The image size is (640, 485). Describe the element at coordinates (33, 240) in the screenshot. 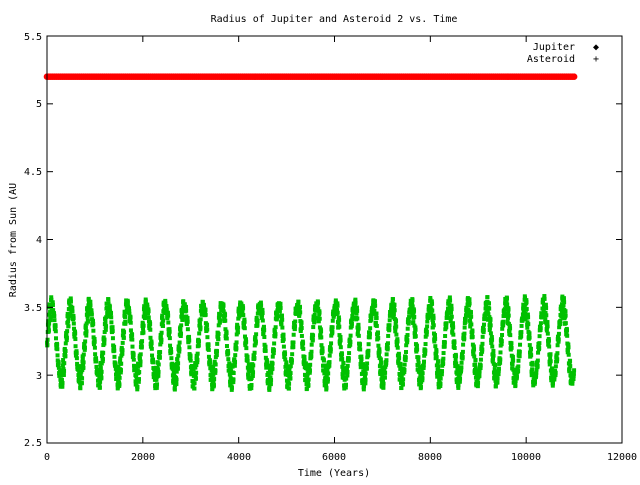

I see `y-tick-labels: 2.5 3 3.5 4 4.5 5 5.5` at that location.